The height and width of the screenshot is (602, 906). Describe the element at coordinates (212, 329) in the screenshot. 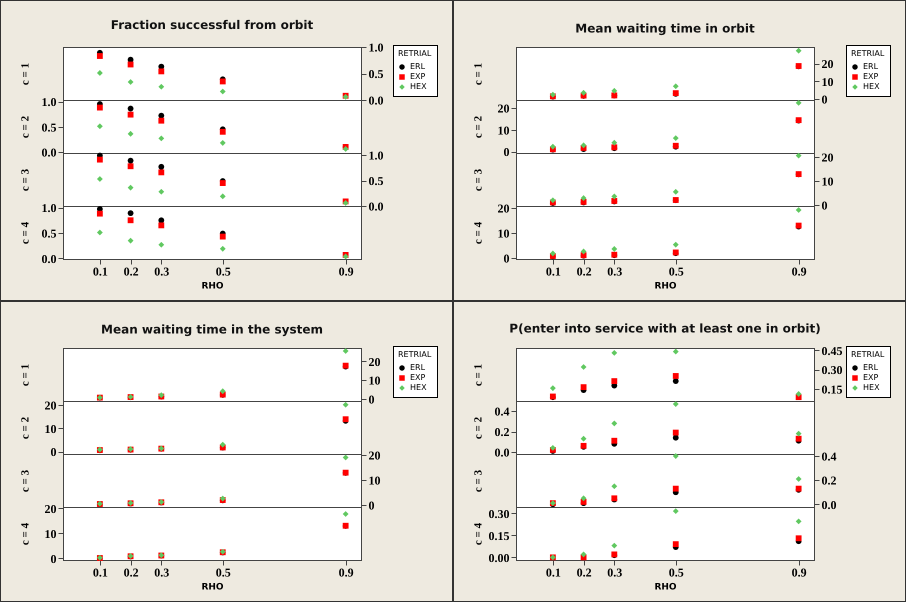

I see `chart-title: Mean waiting time in the system` at that location.